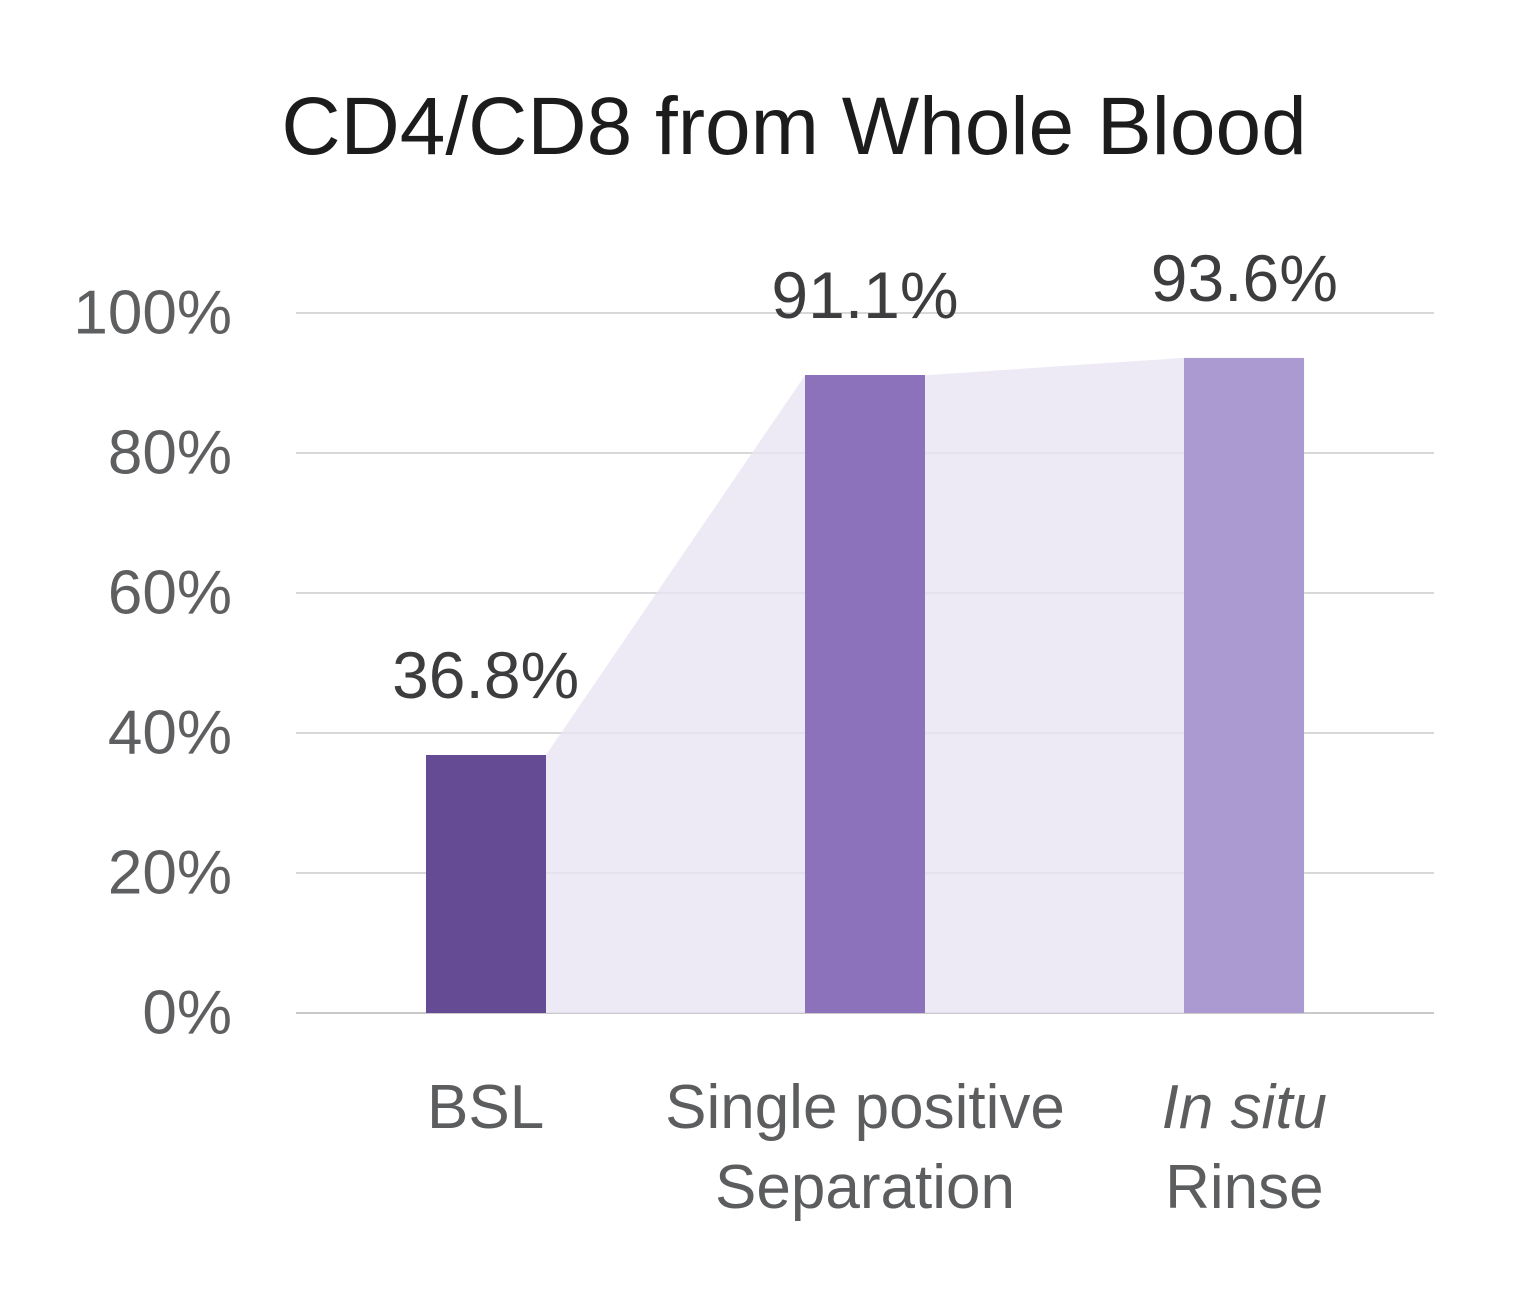 This screenshot has width=1536, height=1295. Describe the element at coordinates (1230, 1148) in the screenshot. I see `x-category-label-in-situ-rinse: In situ Rinse` at that location.